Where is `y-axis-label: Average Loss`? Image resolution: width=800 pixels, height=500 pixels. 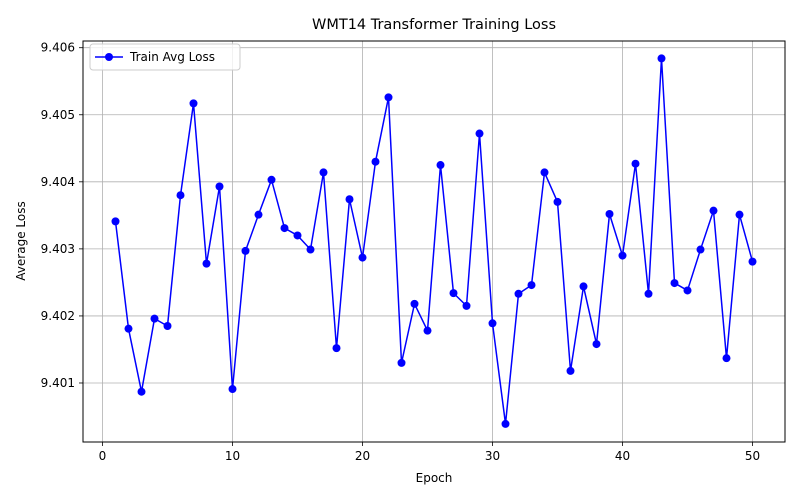
y-axis-label: Average Loss is located at coordinates (21, 240).